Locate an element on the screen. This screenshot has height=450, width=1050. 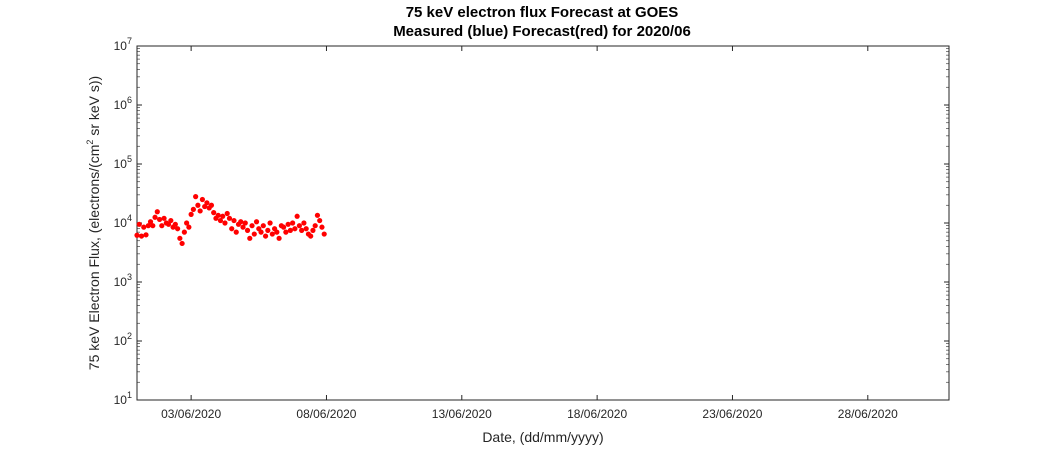
x-tick-label: 23/06/2020 is located at coordinates (732, 414).